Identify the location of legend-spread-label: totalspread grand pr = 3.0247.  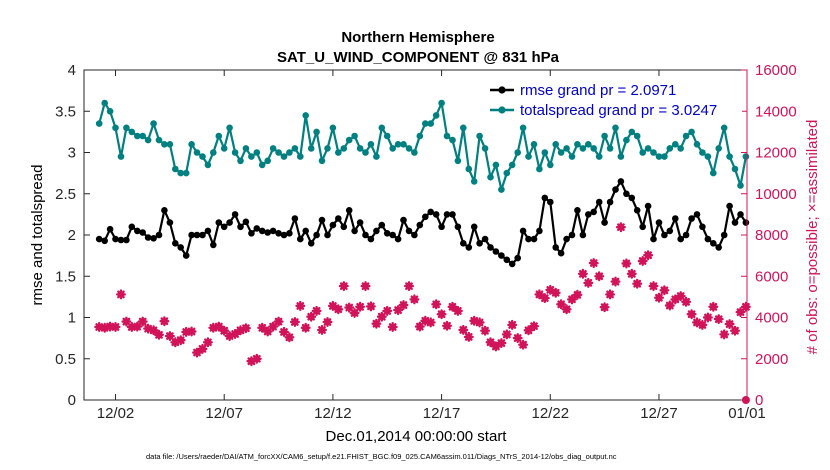
(618, 110).